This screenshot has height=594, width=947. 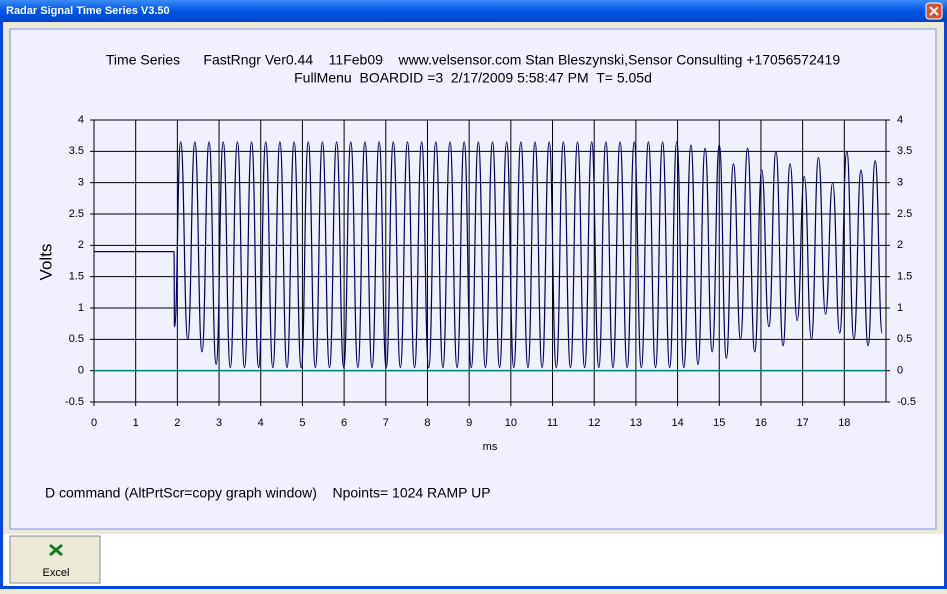 What do you see at coordinates (636, 423) in the screenshot?
I see `x-tick-label: 13` at bounding box center [636, 423].